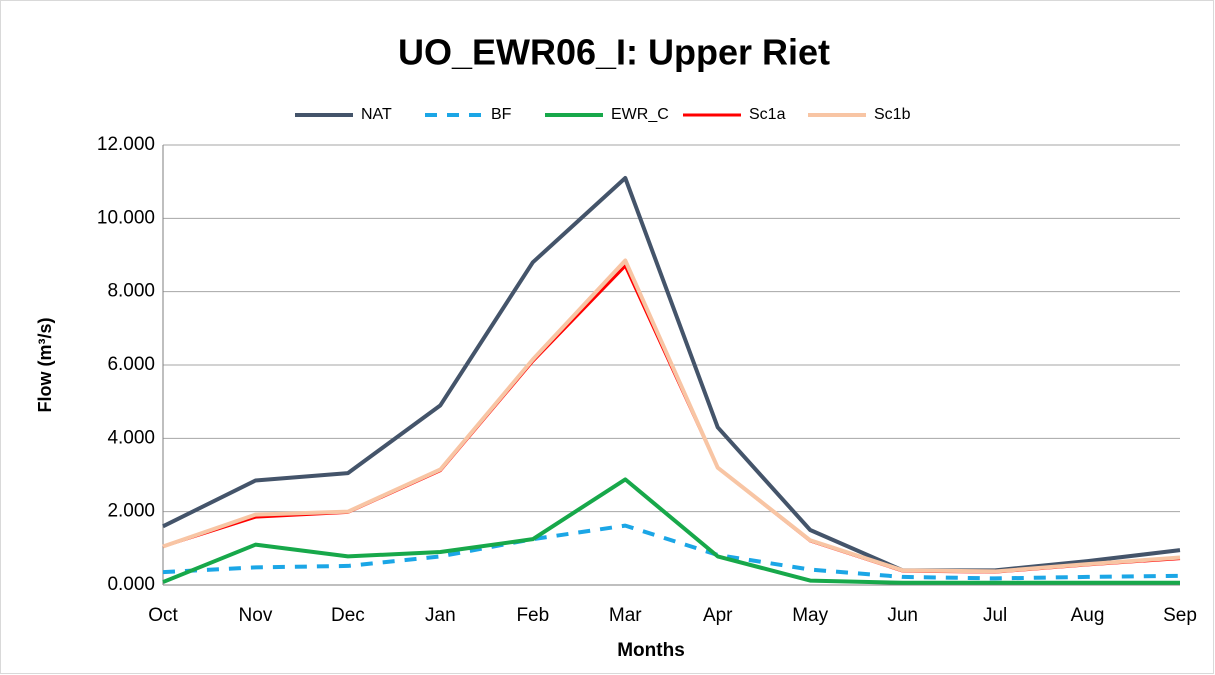 Image resolution: width=1215 pixels, height=675 pixels. I want to click on x-tick-label: Nov, so click(256, 615).